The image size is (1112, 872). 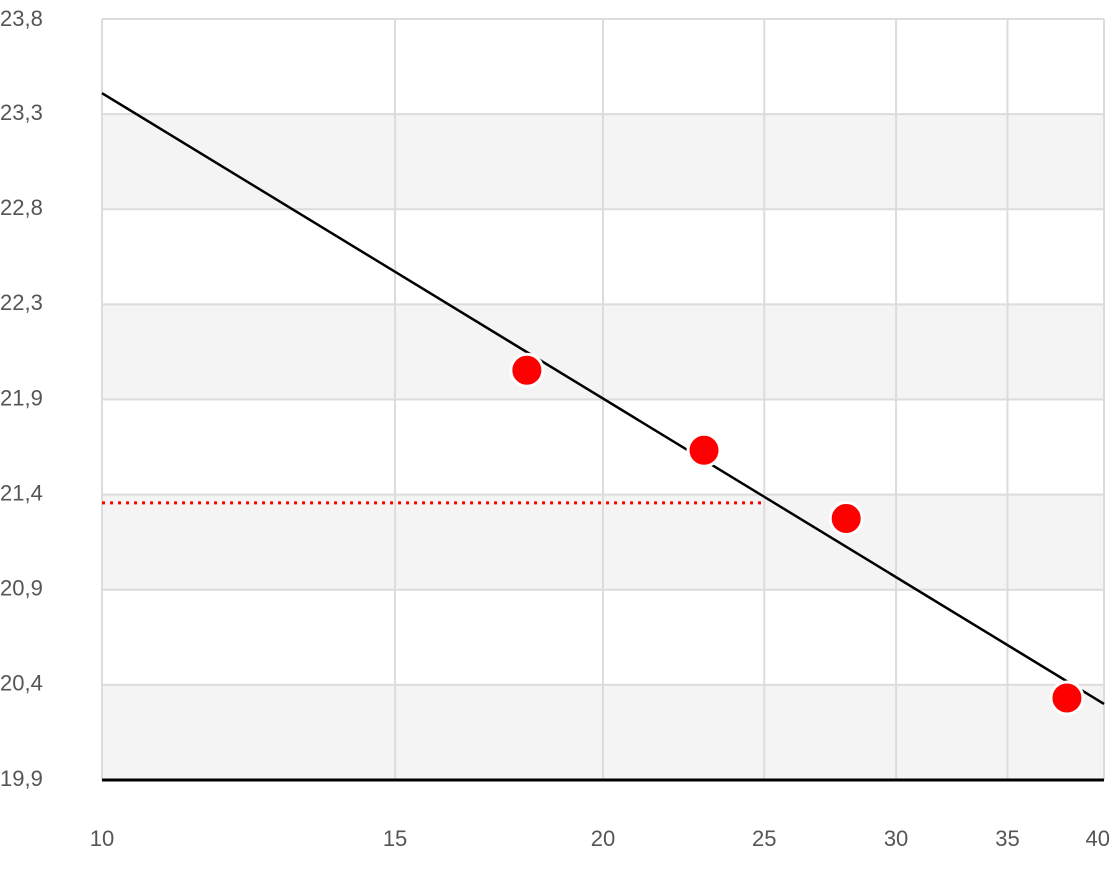 I want to click on x-tick-label: 40, so click(x=1098, y=838).